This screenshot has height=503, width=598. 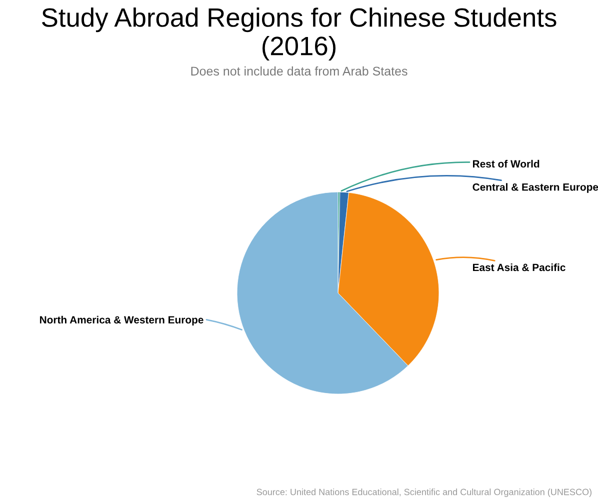 I want to click on slice-label: East Asia & Pacific, so click(x=519, y=267).